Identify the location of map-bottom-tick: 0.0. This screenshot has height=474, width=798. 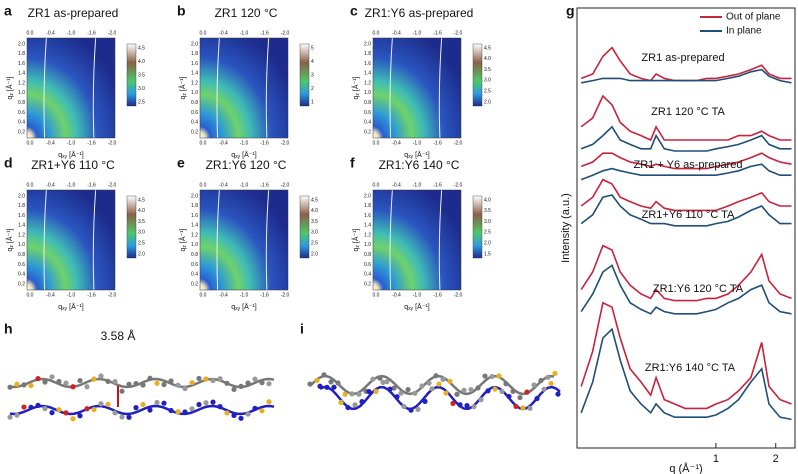
(376, 295).